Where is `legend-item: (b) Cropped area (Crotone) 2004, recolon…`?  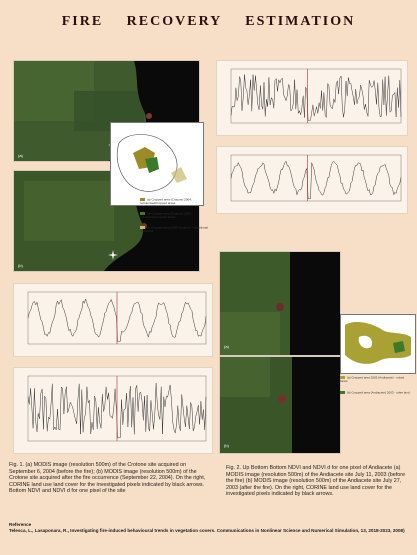
legend-item: (b) Cropped area (Crotone) 2004, recolon… is located at coordinates (166, 215).